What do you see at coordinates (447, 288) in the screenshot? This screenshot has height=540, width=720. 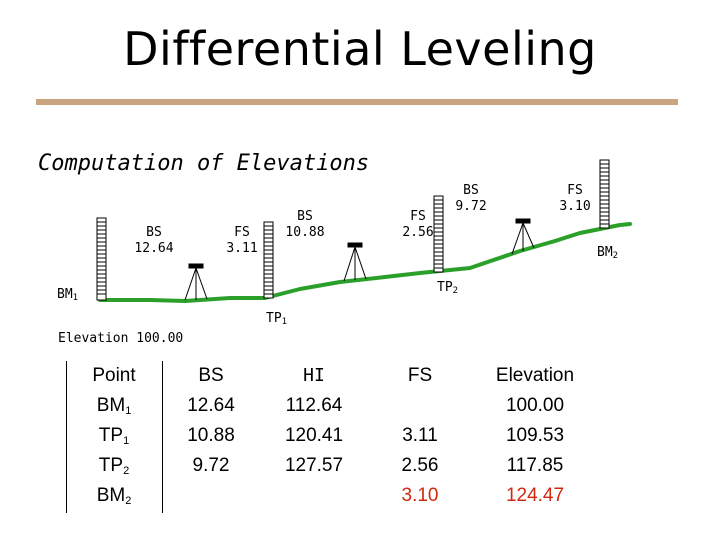 I see `point-label-tp2: TP2` at bounding box center [447, 288].